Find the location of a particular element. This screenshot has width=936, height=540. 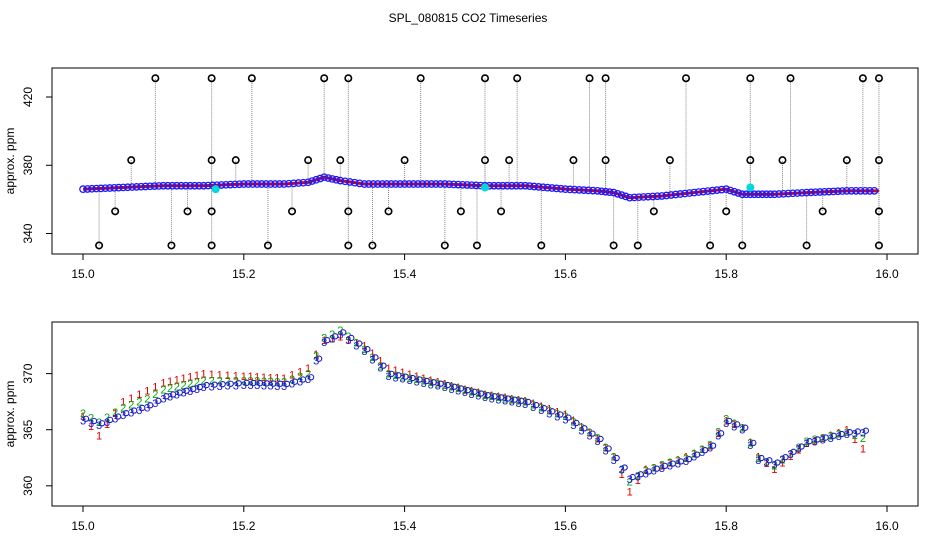

bottom-ylabel: approx. ppm is located at coordinates (10, 414).